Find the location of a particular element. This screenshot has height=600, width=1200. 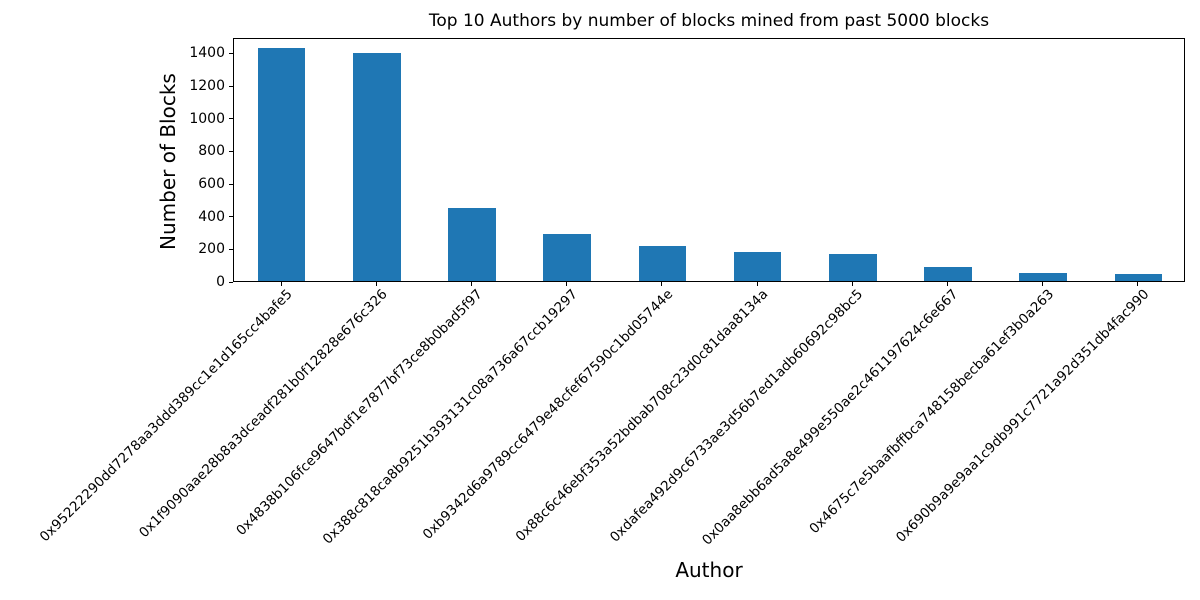

y-tick-label: 0 is located at coordinates (220, 282).